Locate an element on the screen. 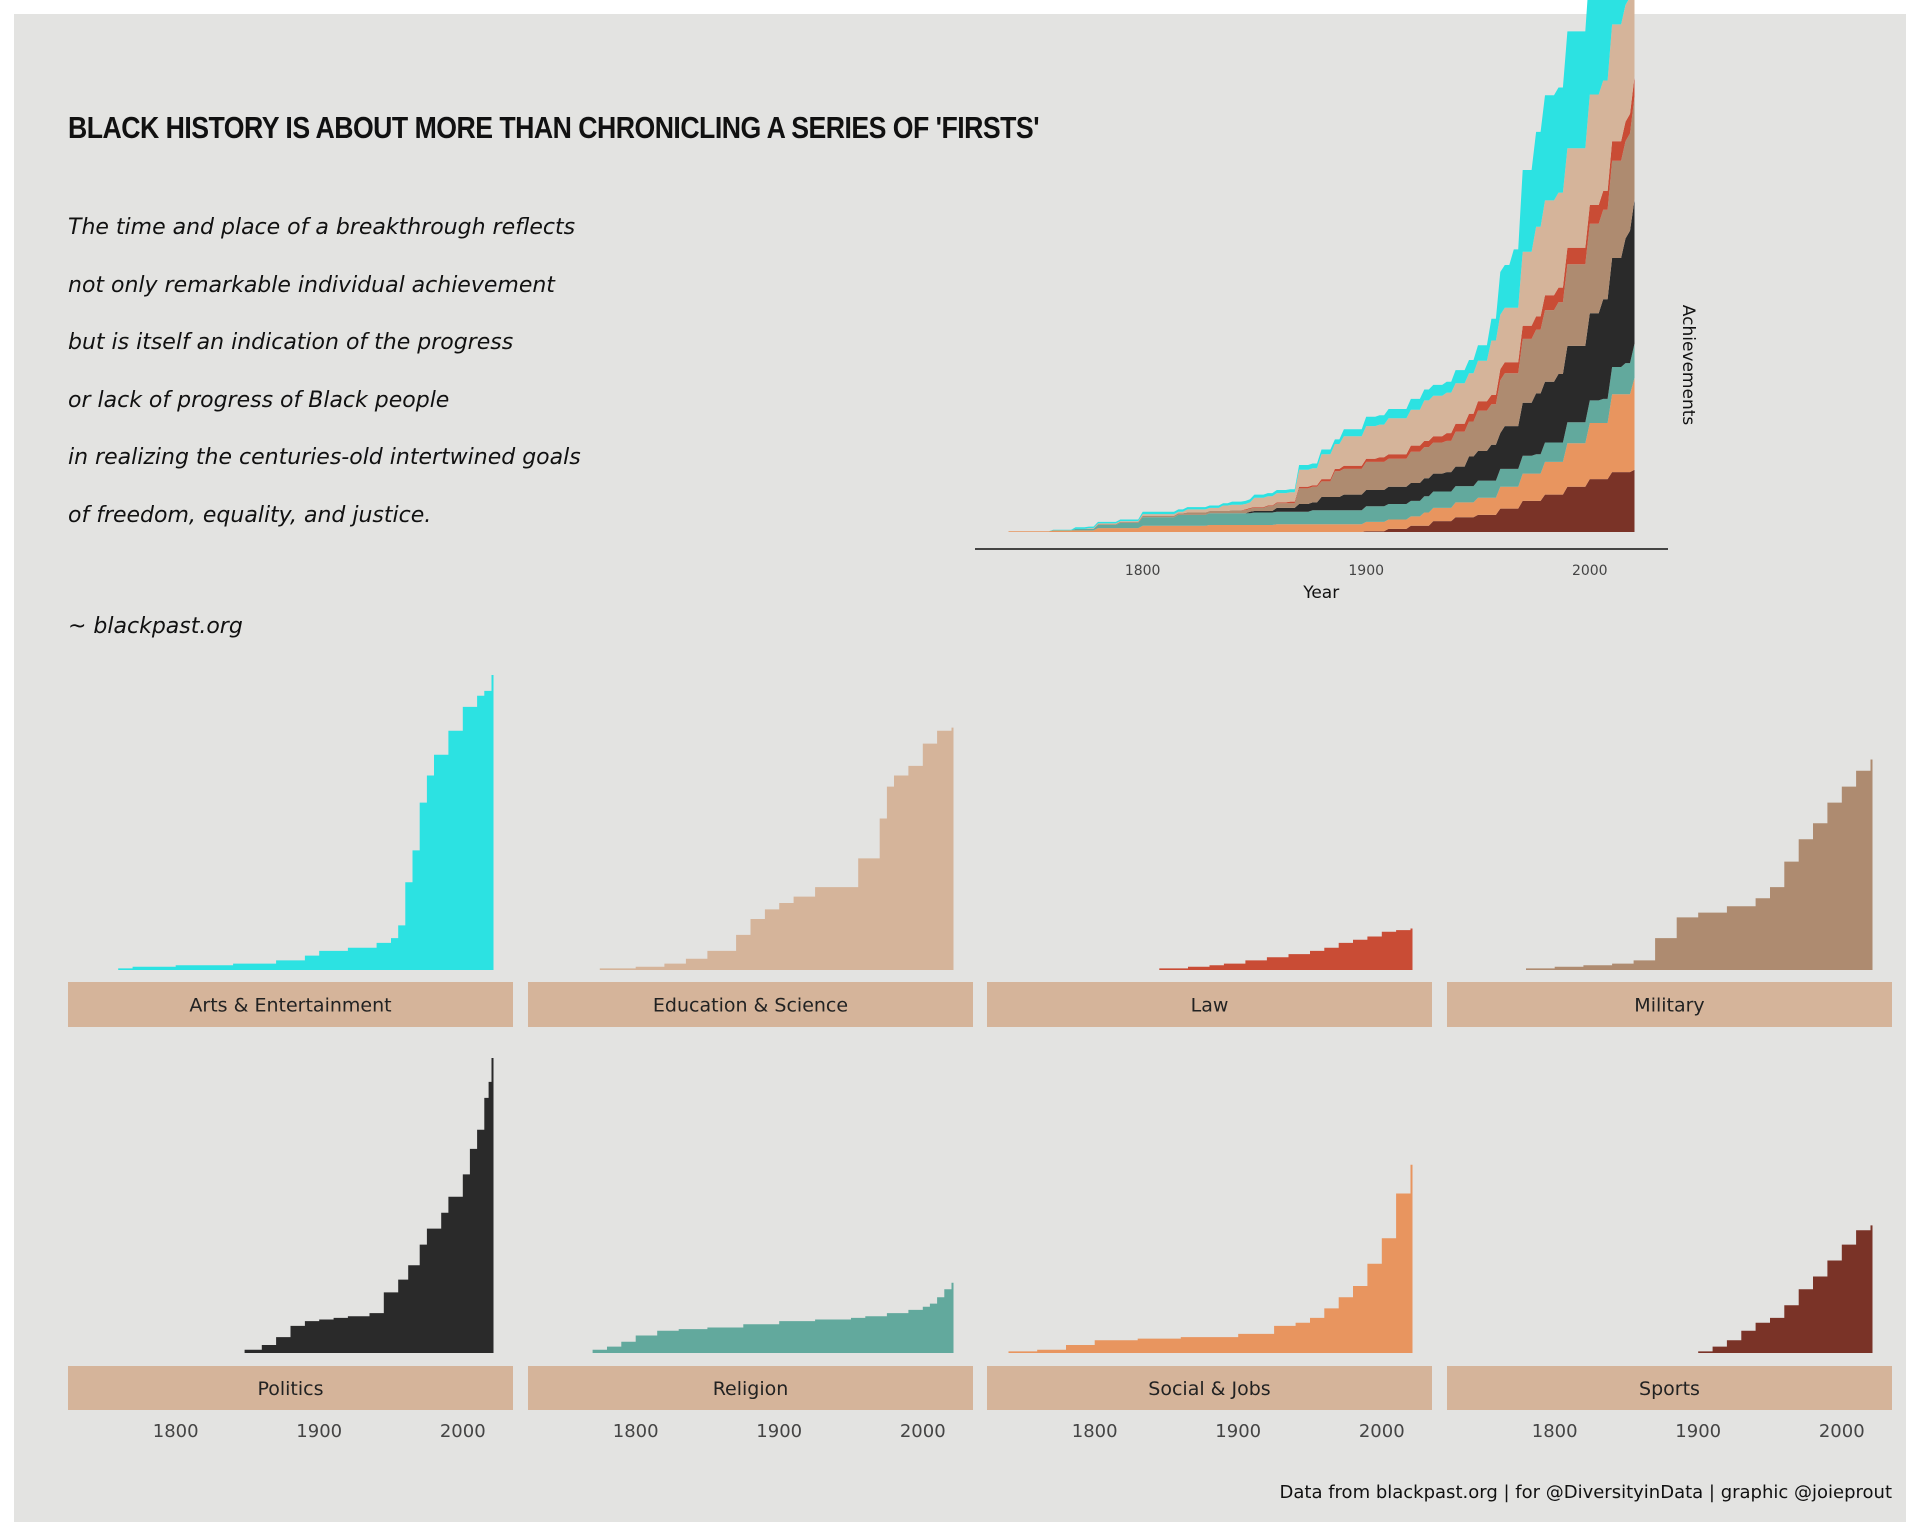 The width and height of the screenshot is (1920, 1536). y-axis-title: Achievements is located at coordinates (1688, 365).